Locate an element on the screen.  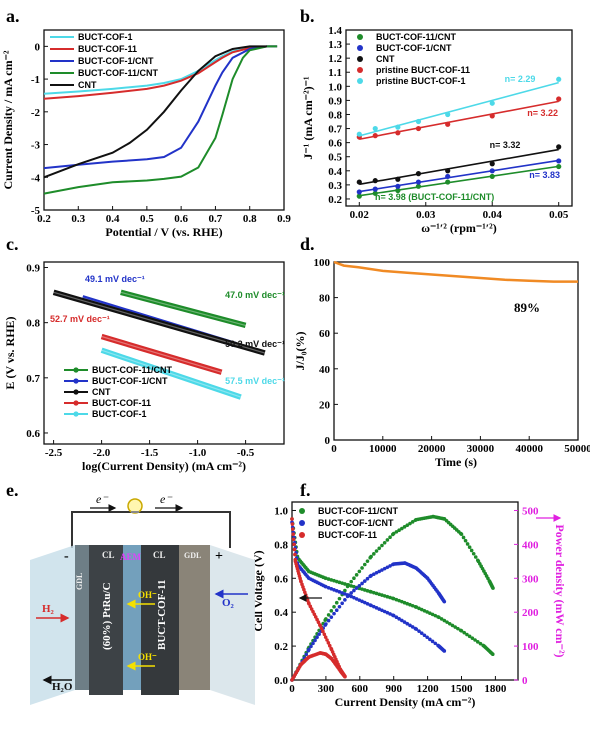
y-tick-label: 0.7 is located at coordinates (335, 130).